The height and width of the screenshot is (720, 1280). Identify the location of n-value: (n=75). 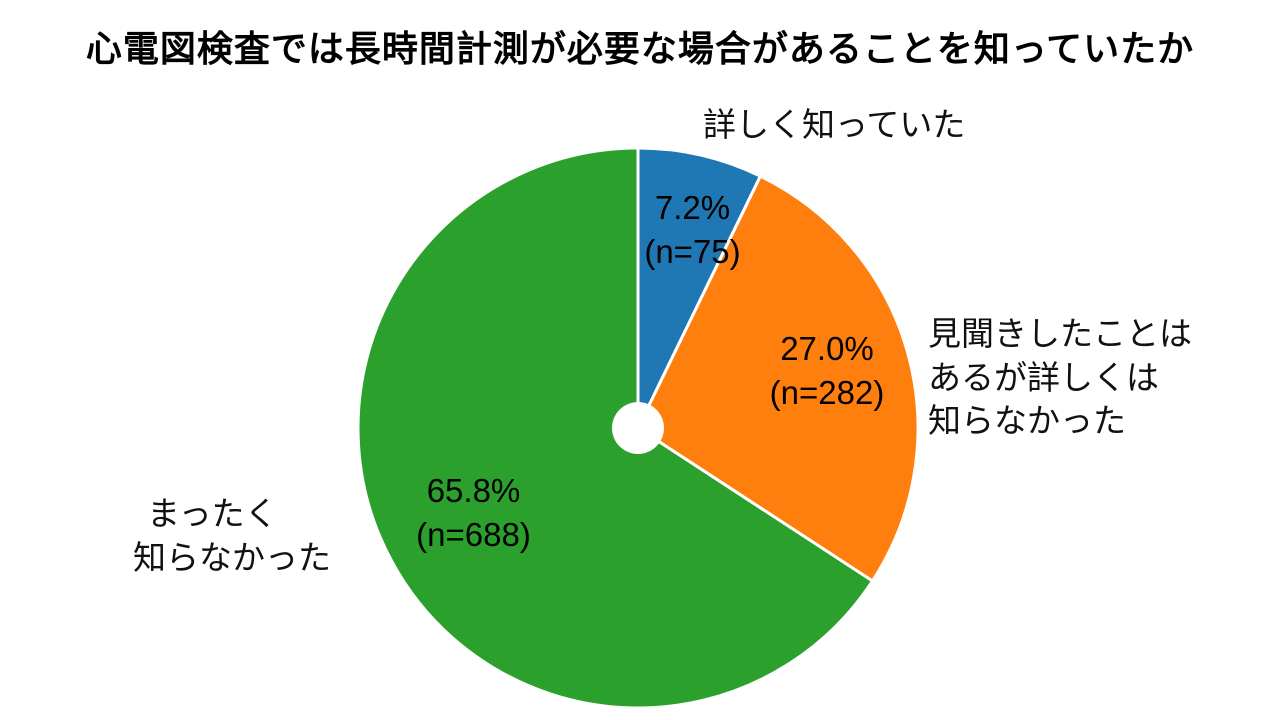
(692, 251).